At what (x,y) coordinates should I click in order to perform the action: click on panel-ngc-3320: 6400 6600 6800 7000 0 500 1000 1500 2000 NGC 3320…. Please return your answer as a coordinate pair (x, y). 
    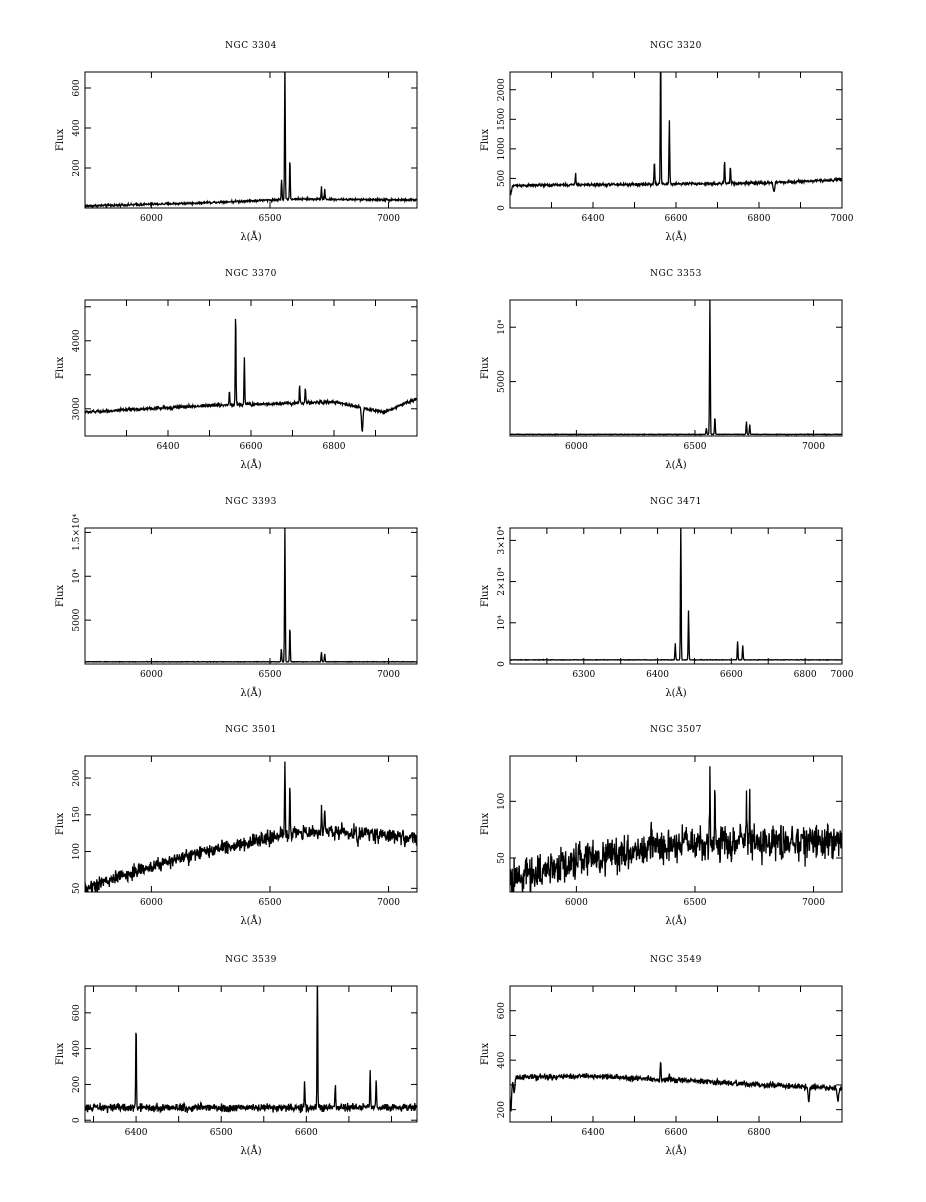
    Looking at the image, I should click on (667, 142).